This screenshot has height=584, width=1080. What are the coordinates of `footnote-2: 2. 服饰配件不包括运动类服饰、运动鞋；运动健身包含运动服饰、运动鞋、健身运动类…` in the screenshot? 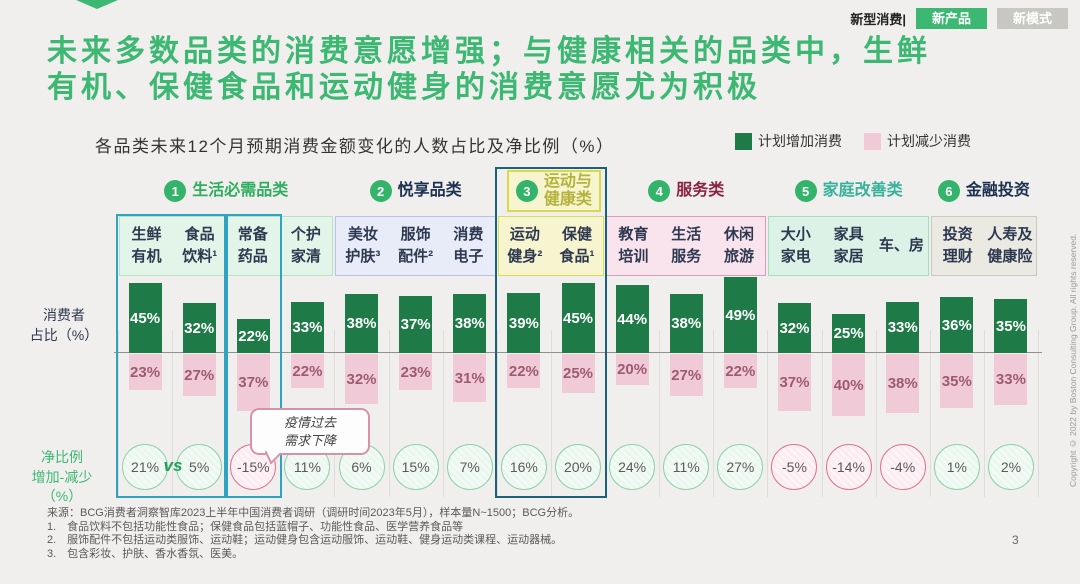 It's located at (305, 540).